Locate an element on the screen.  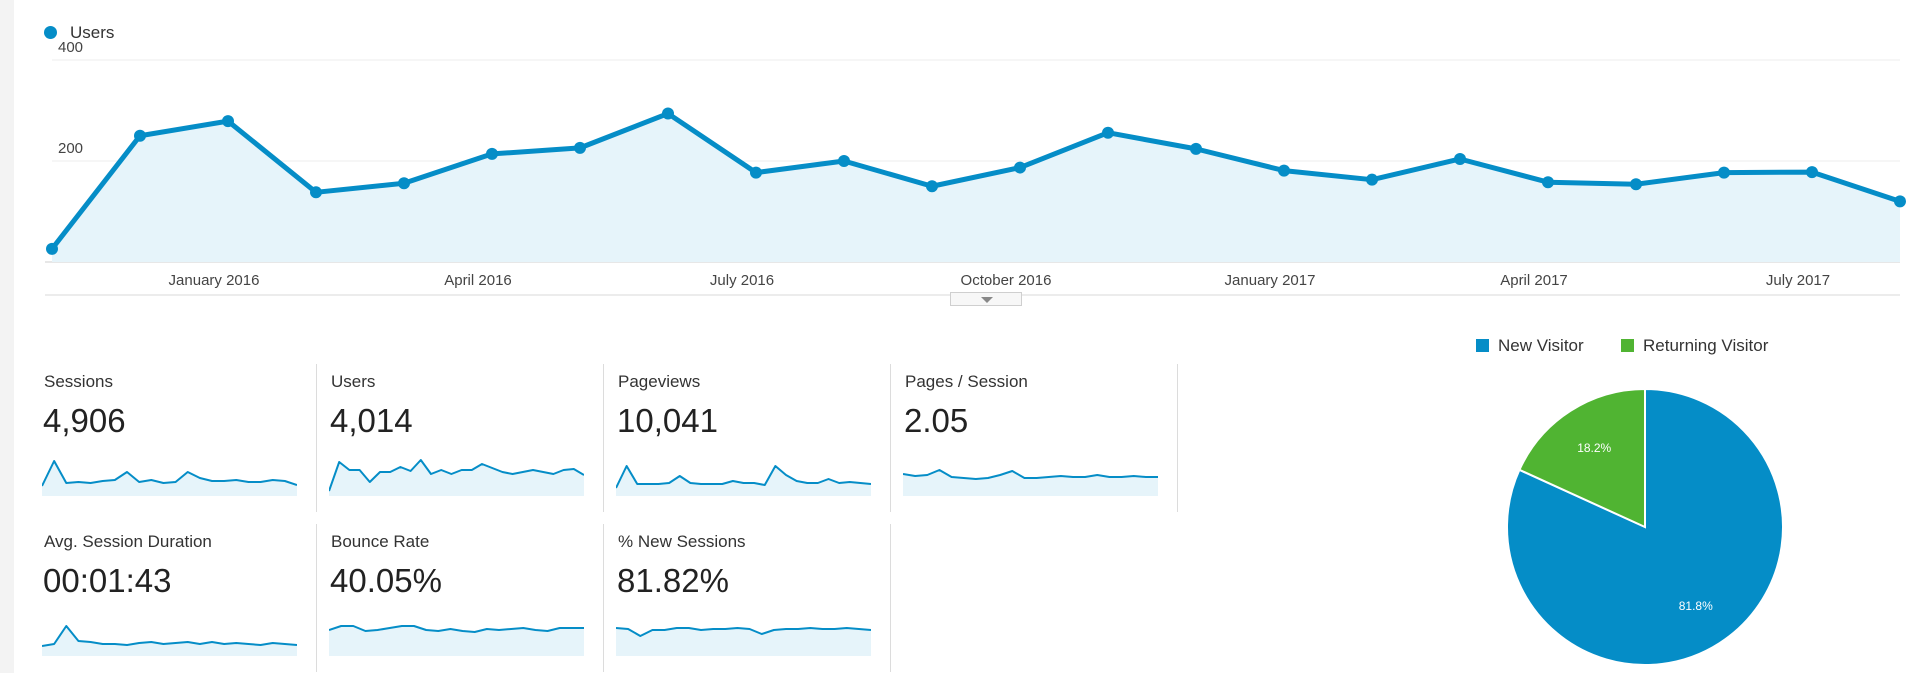
metric-label: Avg. Session Duration is located at coordinates (128, 541).